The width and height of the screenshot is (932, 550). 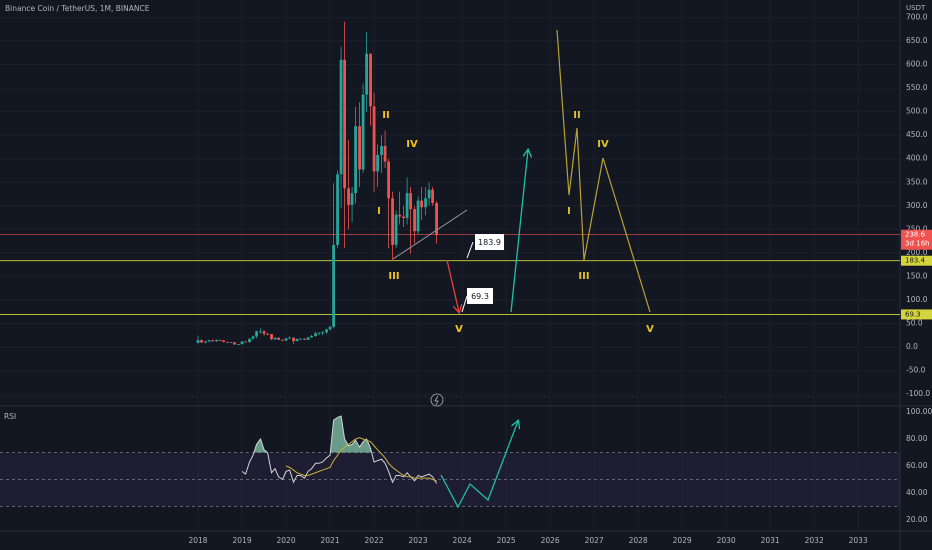 I want to click on trend-line, so click(x=430, y=234).